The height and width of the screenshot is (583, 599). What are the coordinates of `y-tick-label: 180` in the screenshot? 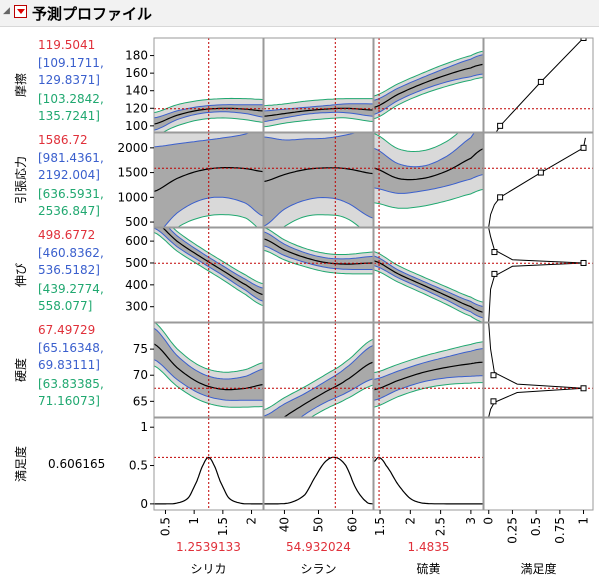 It's located at (136, 56).